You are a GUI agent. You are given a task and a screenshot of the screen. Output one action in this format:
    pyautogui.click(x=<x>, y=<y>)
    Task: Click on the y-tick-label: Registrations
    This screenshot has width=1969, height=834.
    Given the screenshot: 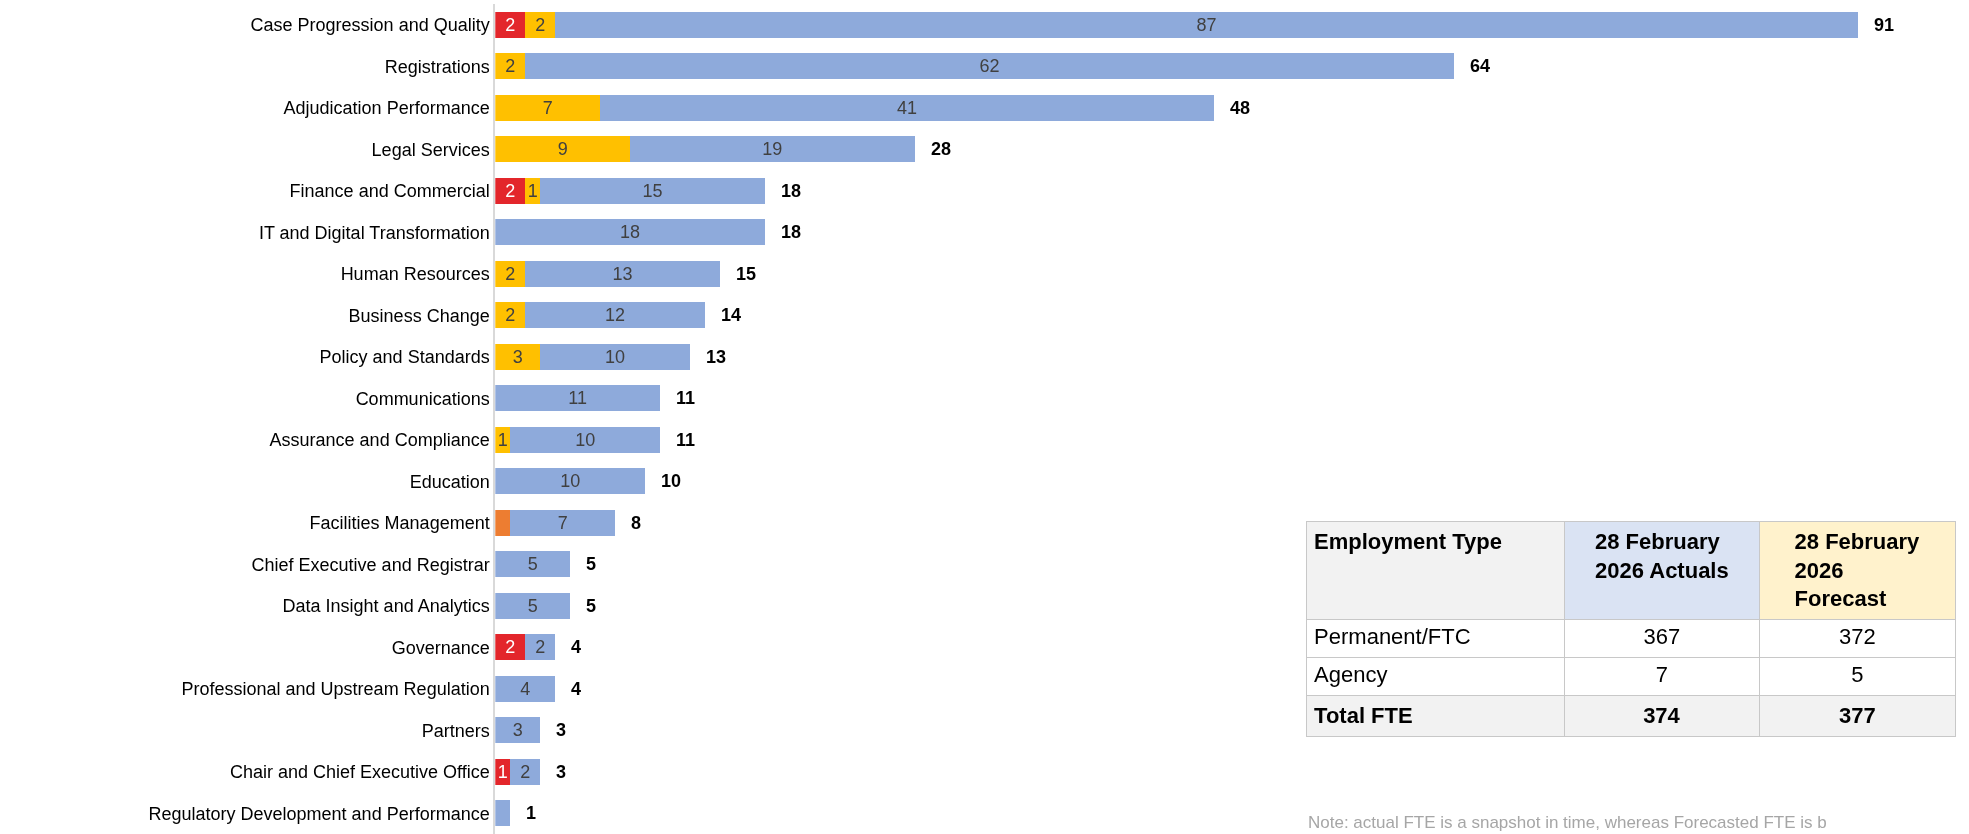 What is the action you would take?
    pyautogui.click(x=437, y=66)
    